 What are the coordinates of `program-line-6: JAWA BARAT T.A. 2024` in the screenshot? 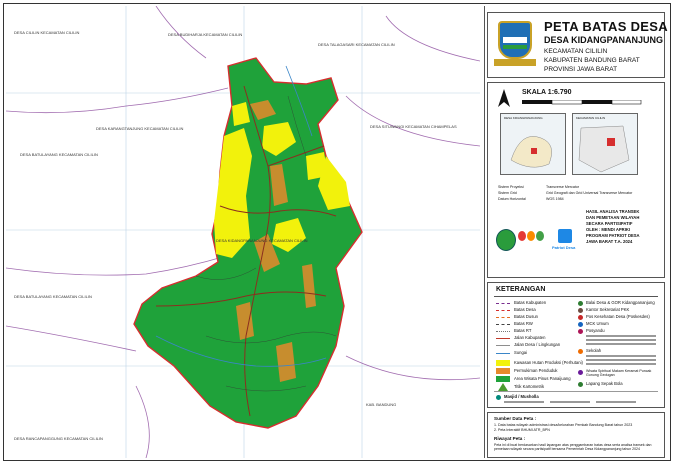 It's located at (609, 241).